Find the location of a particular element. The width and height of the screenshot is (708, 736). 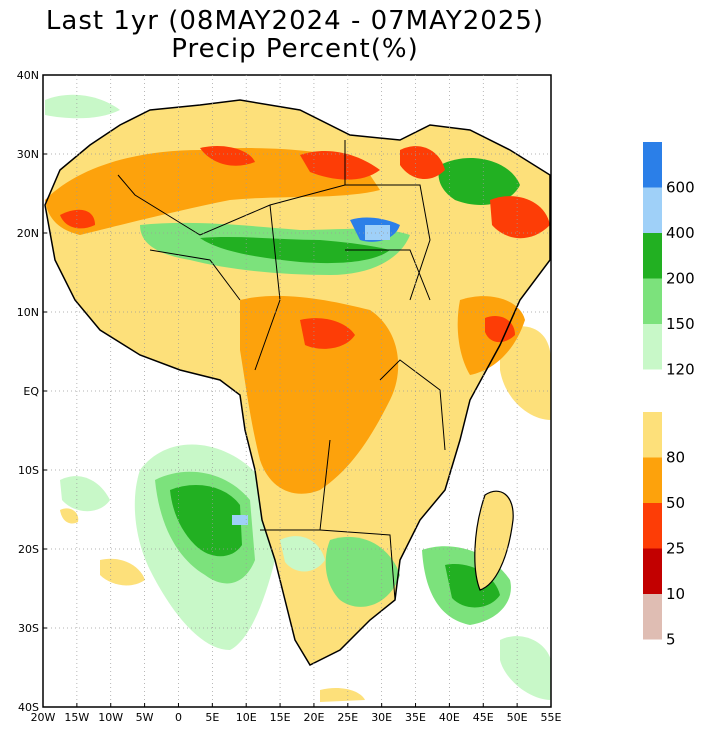

lon-tick-label: 55E is located at coordinates (551, 717).